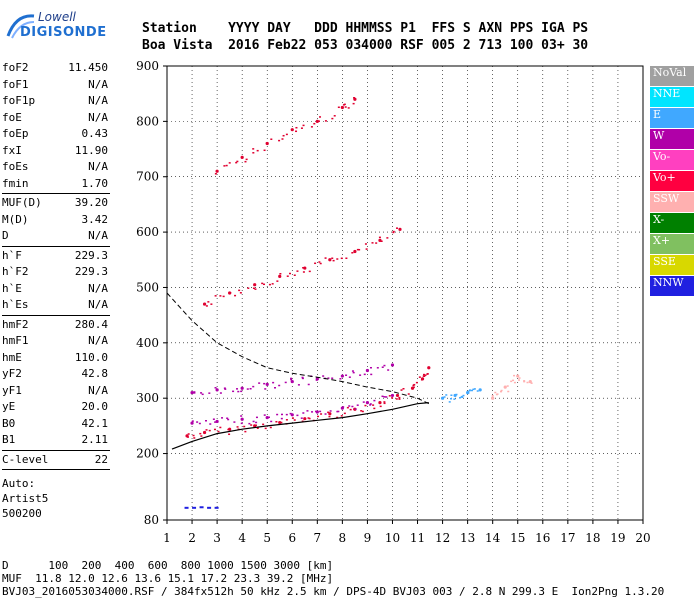  What do you see at coordinates (95, 373) in the screenshot?
I see `param-value: 42.8` at bounding box center [95, 373].